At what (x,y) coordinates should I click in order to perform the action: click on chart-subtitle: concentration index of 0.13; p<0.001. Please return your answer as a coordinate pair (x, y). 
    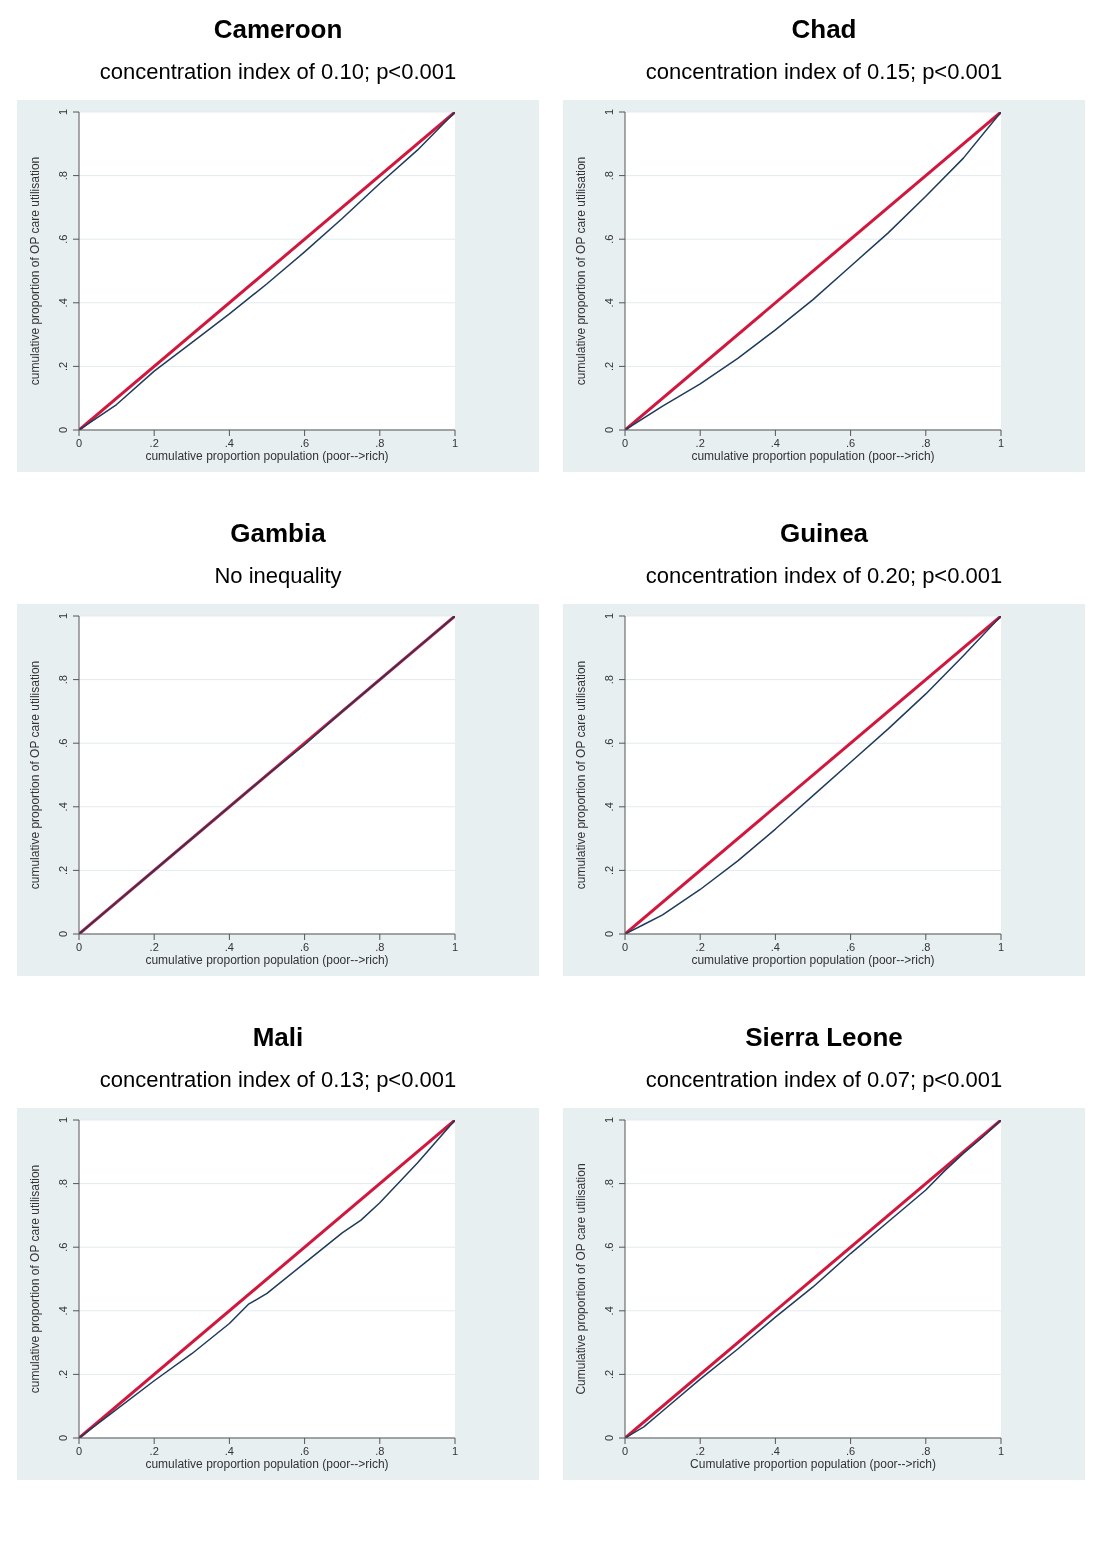
    Looking at the image, I should click on (278, 1080).